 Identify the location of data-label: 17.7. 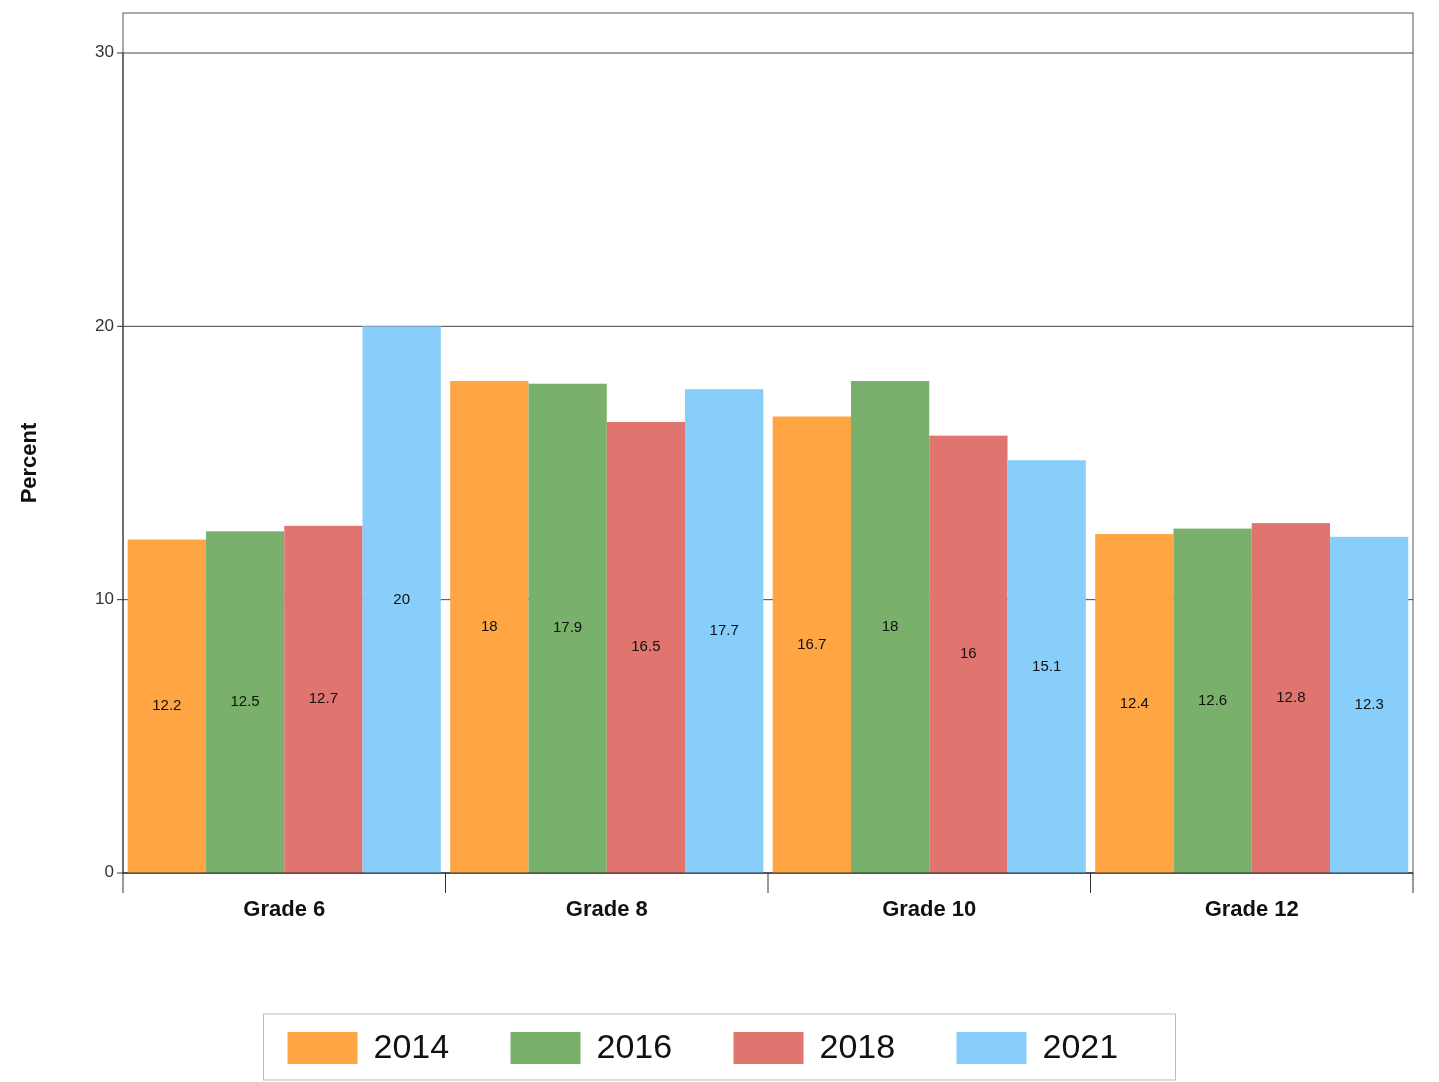
(724, 630).